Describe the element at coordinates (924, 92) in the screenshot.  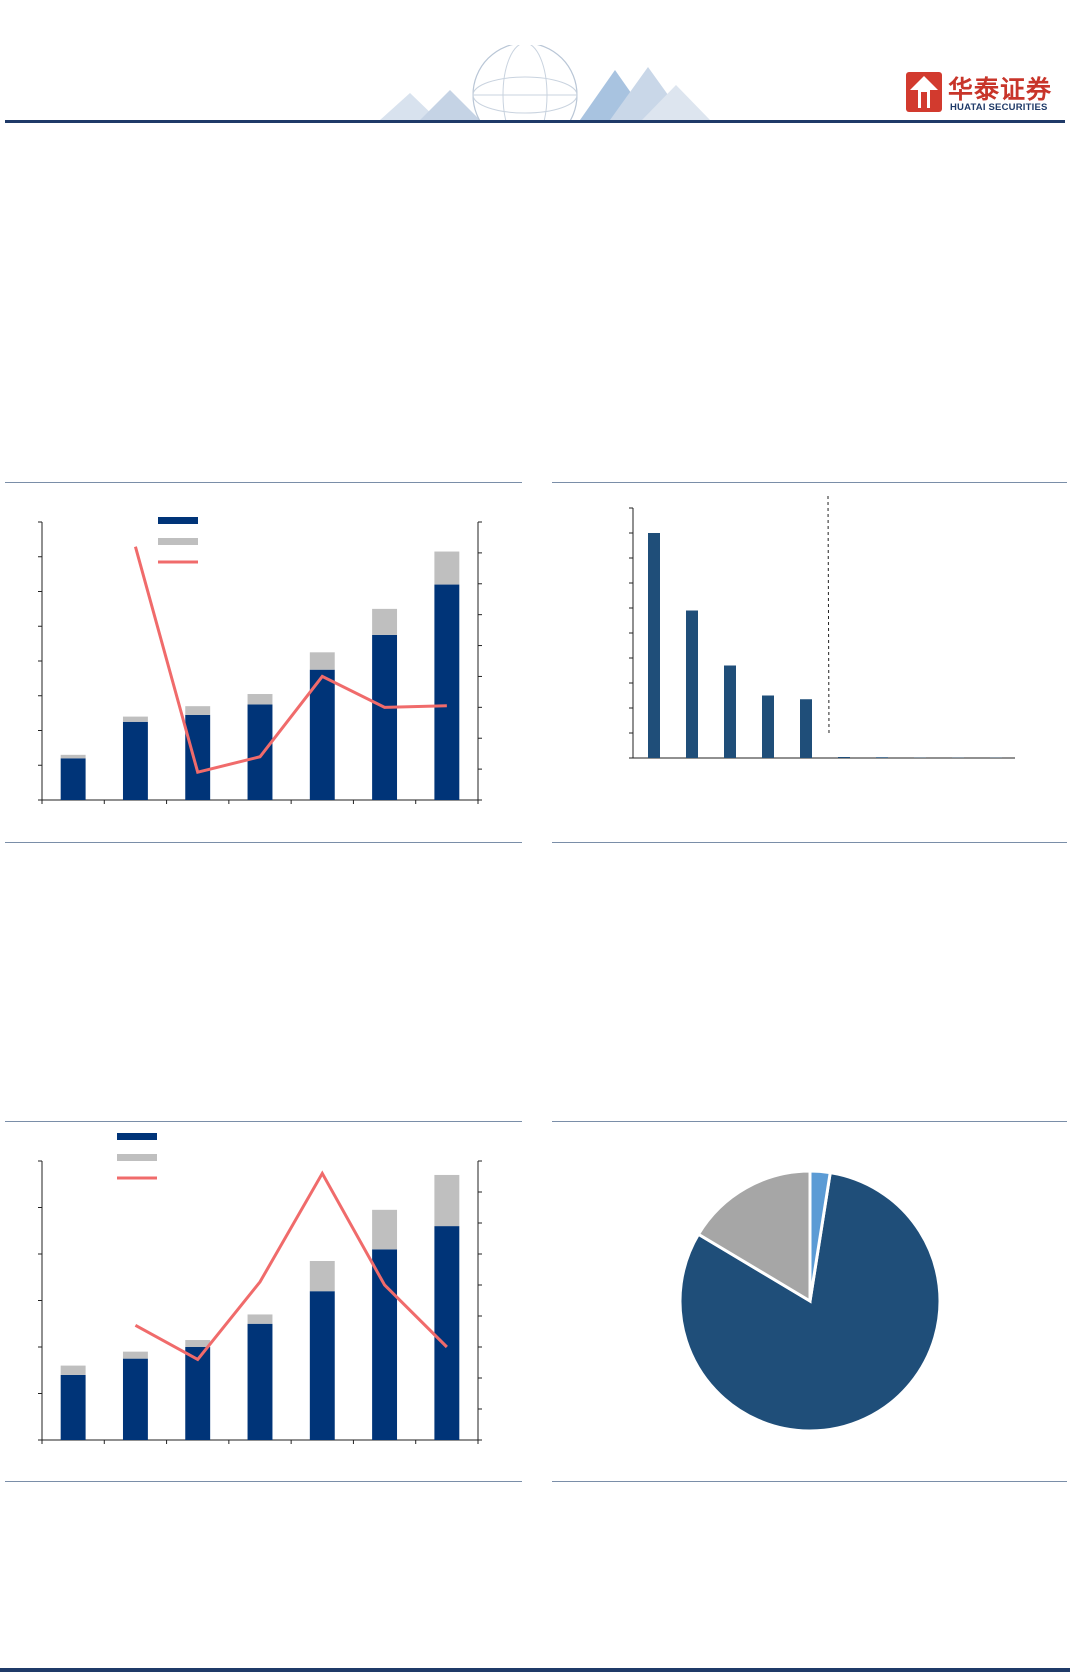
I see `brand-logo-icon` at that location.